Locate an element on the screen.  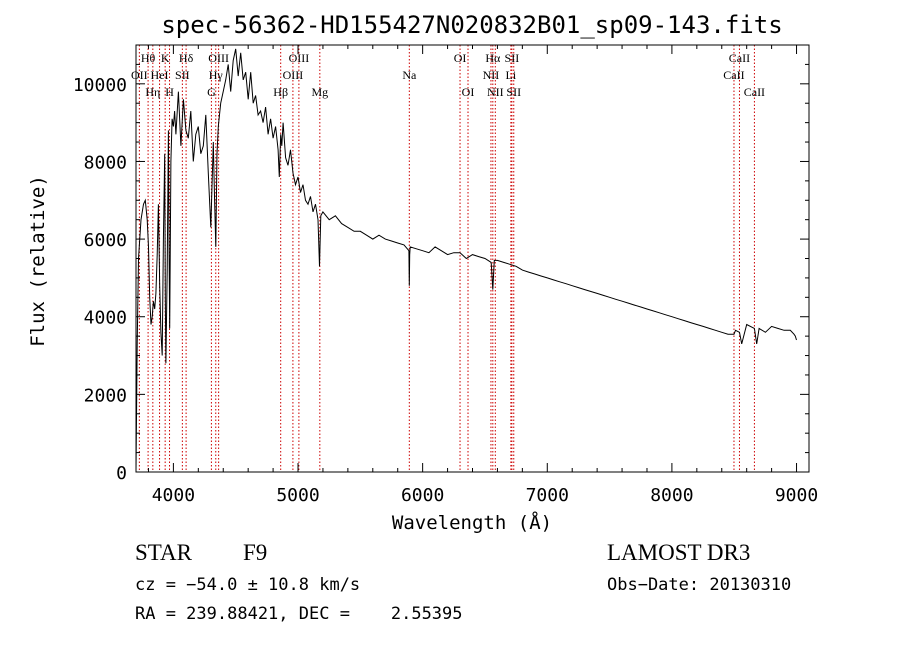
line-marker-label: Na is located at coordinates (409, 75).